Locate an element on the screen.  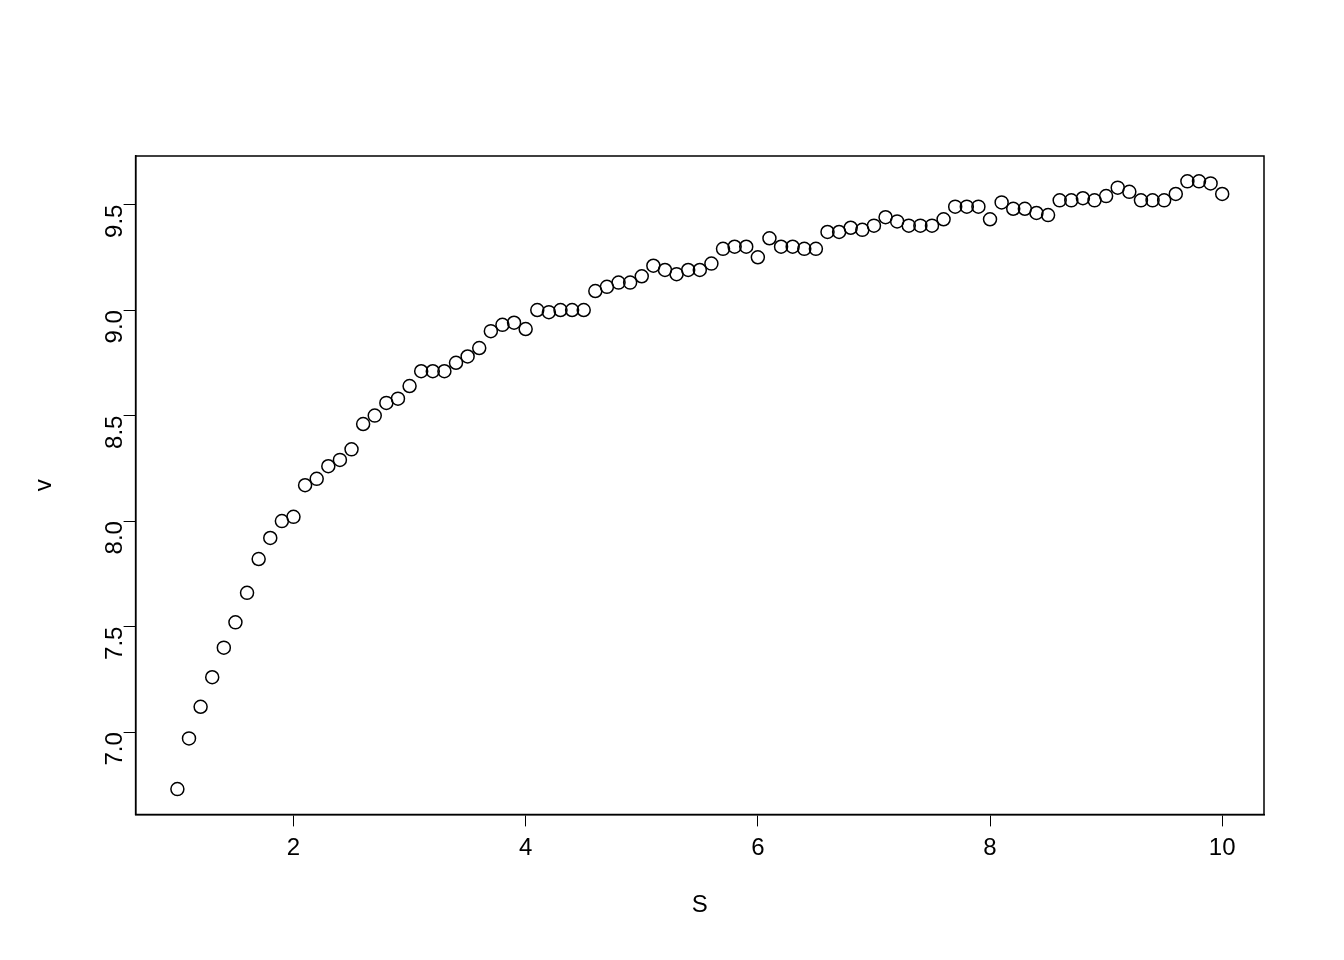
x-tick-label: 6 is located at coordinates (758, 847).